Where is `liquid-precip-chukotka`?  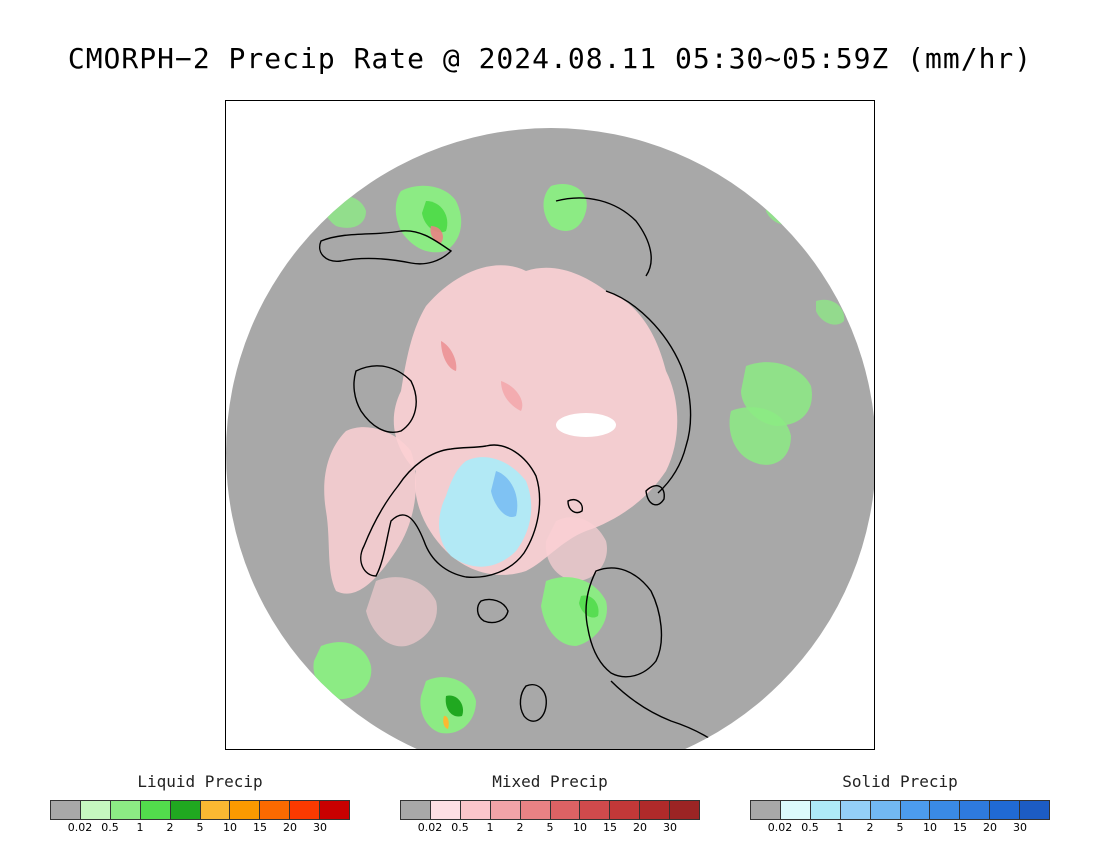 liquid-precip-chukotka is located at coordinates (565, 207).